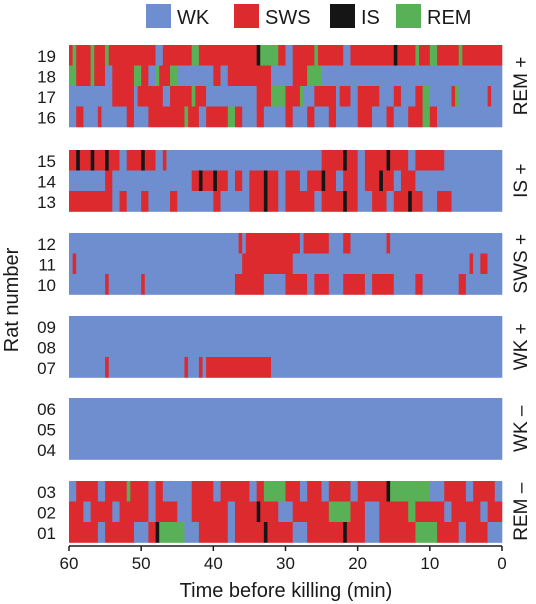 This screenshot has width=536, height=604. I want to click on x-axis: 60 50 40 30 20 10 0, so click(283, 559).